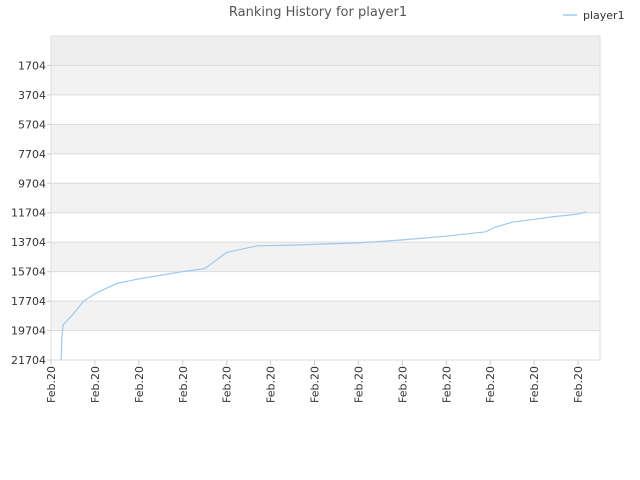  What do you see at coordinates (32, 65) in the screenshot?
I see `y-tick-label: 1704` at bounding box center [32, 65].